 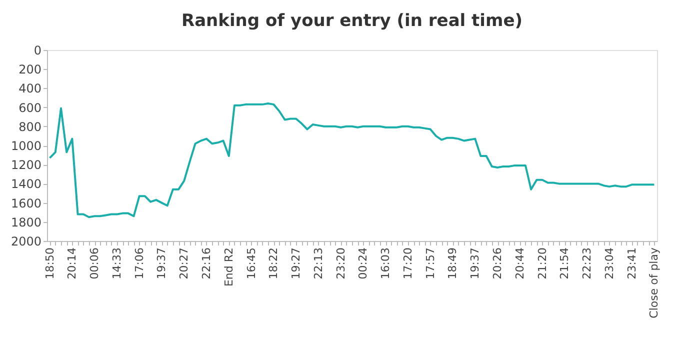 What do you see at coordinates (565, 264) in the screenshot?
I see `x-tick-label: 21:54` at bounding box center [565, 264].